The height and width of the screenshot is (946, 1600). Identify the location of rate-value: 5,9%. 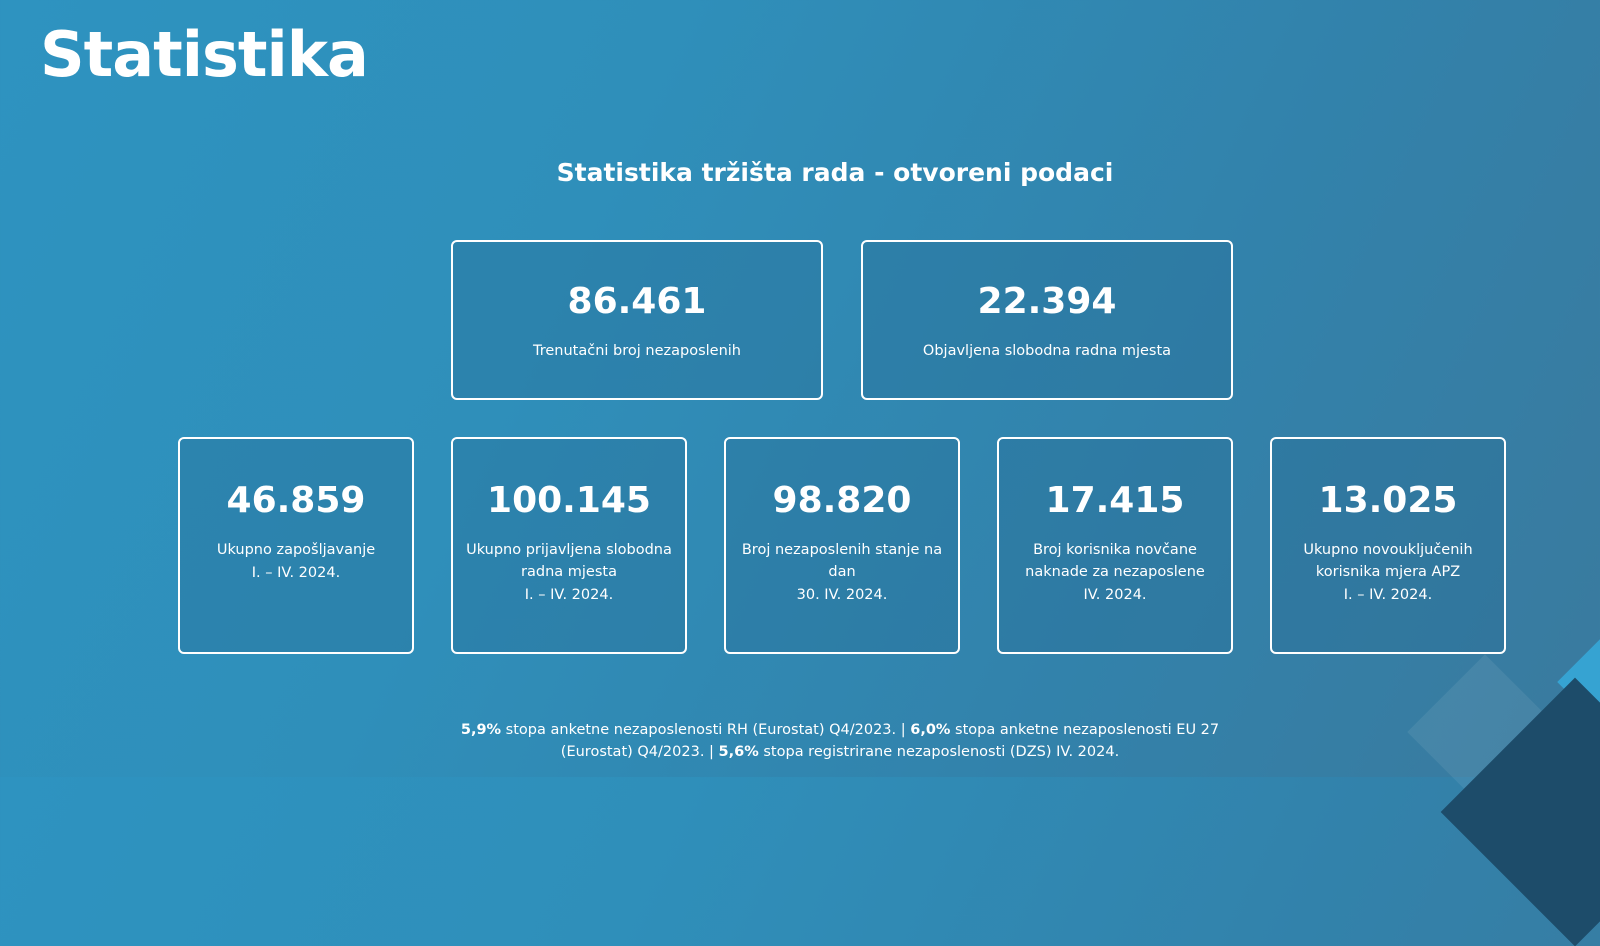
(481, 730).